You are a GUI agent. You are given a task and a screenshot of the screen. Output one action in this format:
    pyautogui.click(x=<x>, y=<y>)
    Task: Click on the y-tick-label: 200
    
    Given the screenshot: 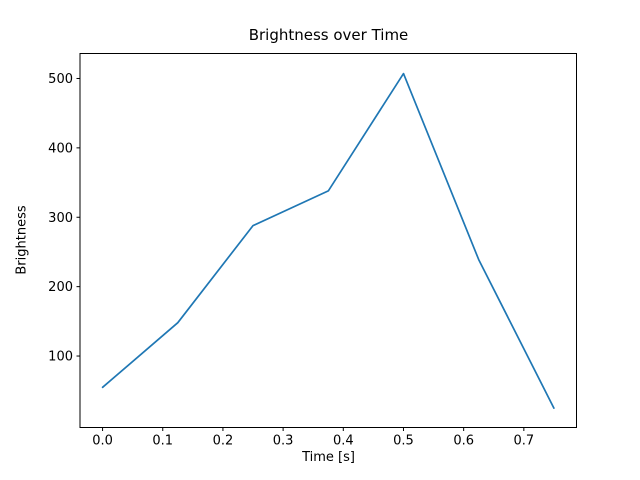 What is the action you would take?
    pyautogui.click(x=60, y=287)
    